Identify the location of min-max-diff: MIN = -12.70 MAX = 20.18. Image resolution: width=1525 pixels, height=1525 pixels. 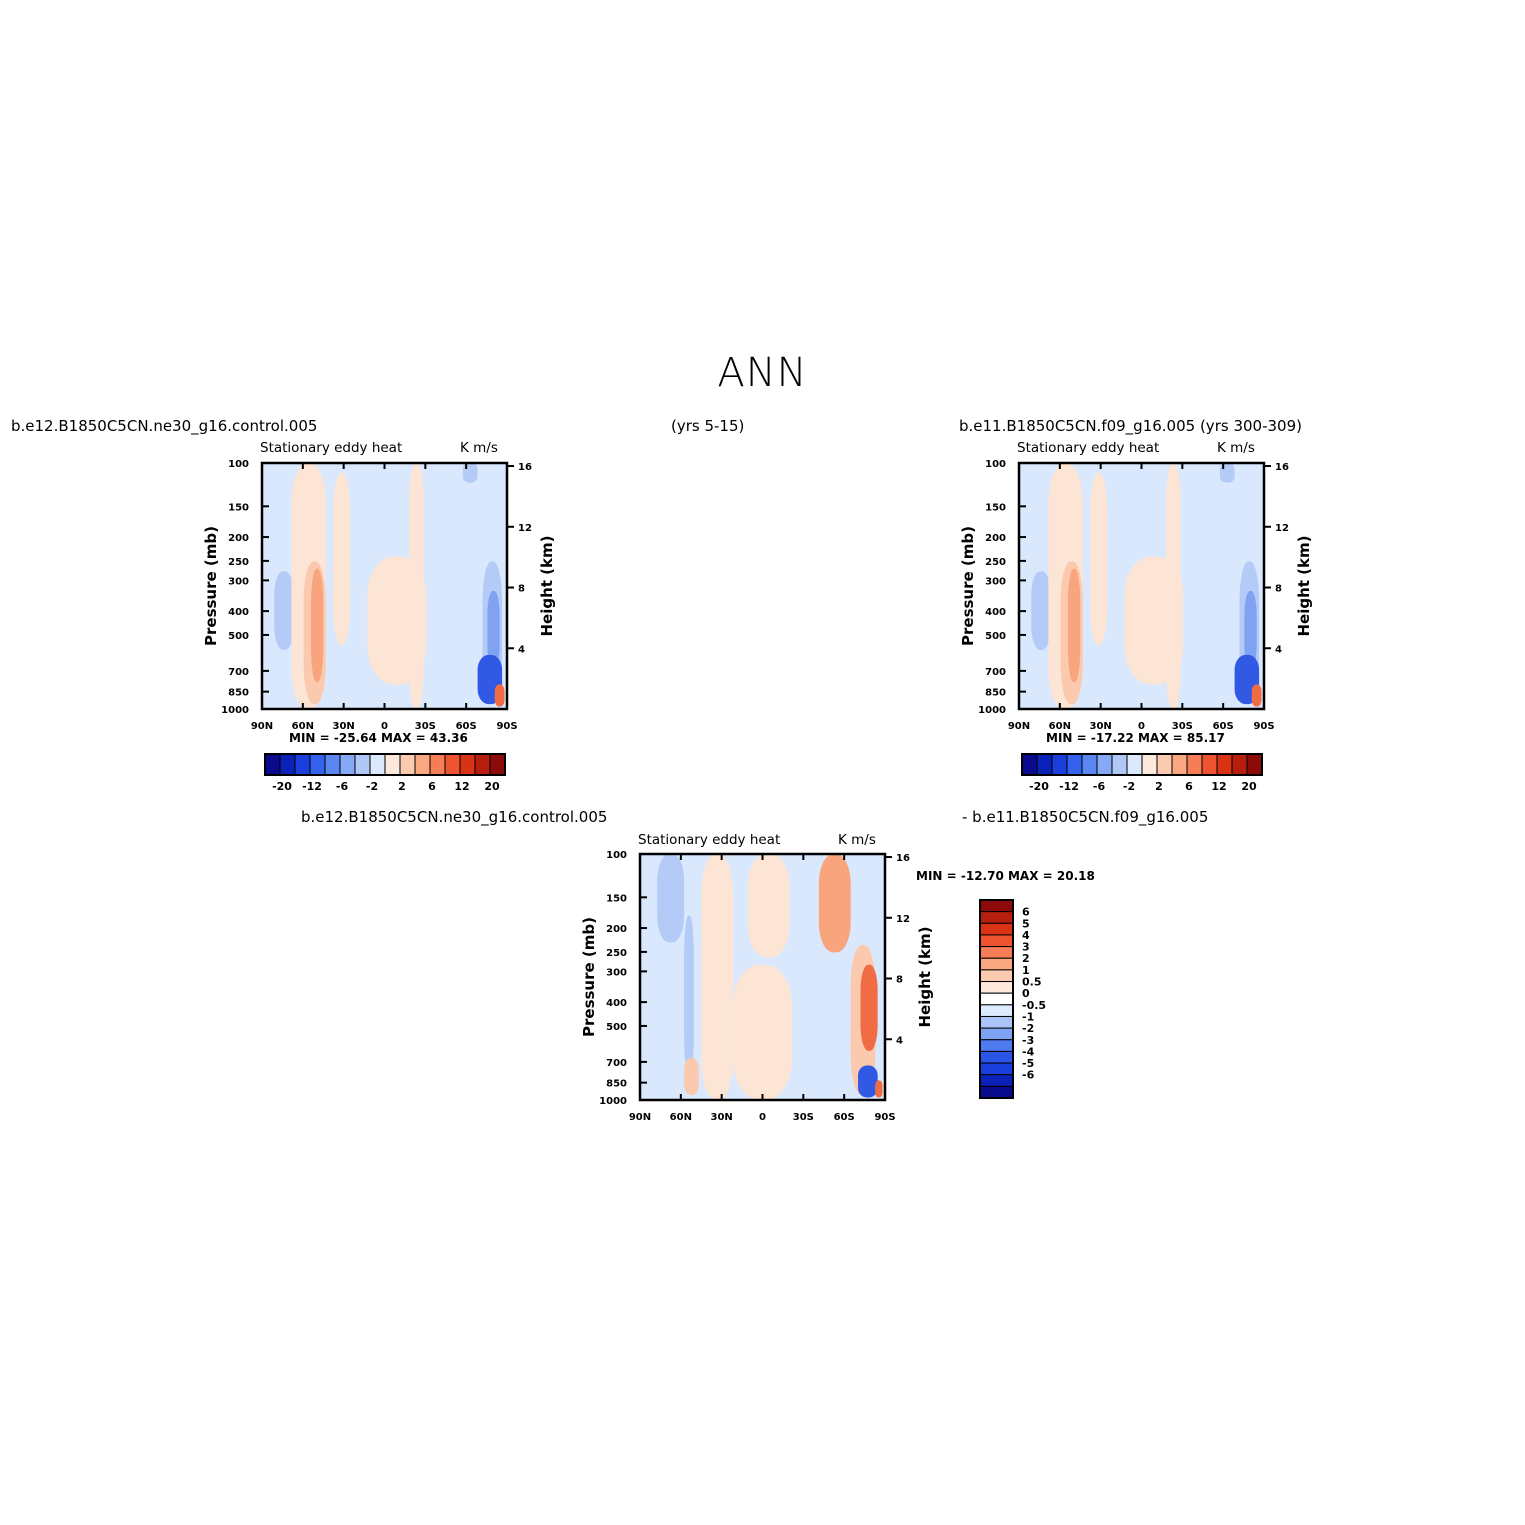
(1005, 876).